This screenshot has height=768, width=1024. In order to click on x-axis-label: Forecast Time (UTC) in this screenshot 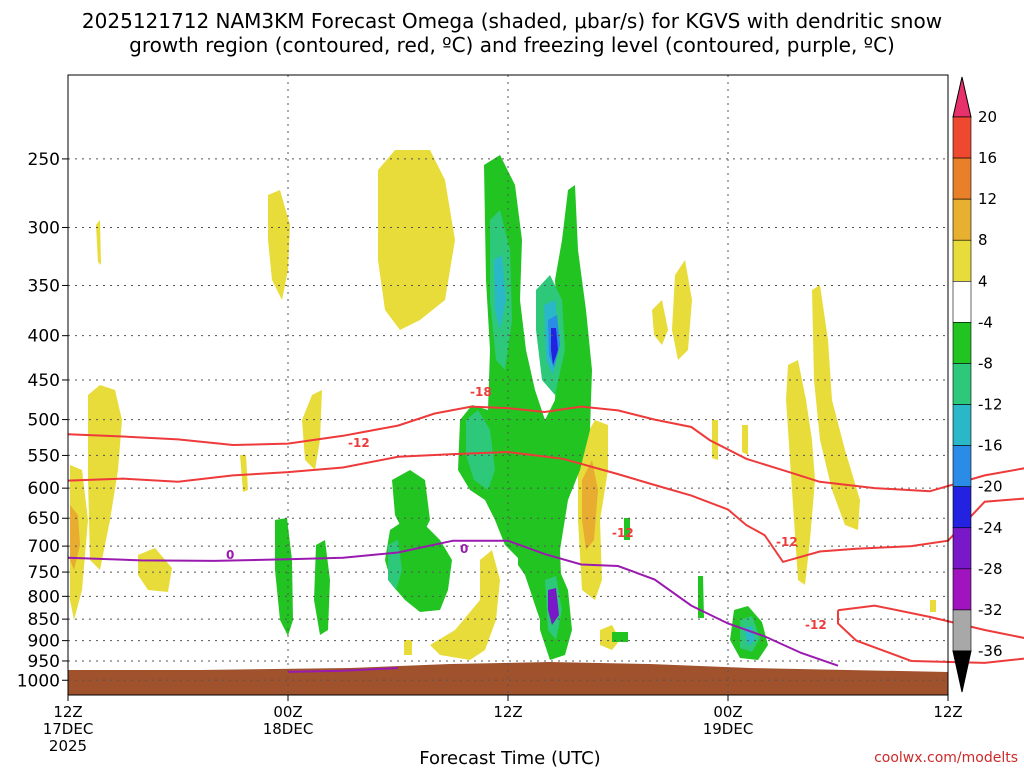, I will do `click(509, 758)`.